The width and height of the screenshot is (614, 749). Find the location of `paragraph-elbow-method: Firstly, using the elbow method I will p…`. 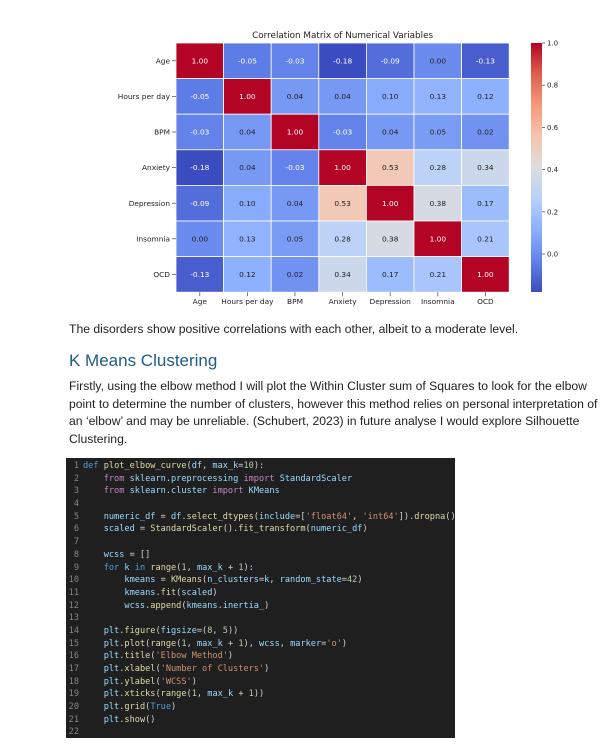

paragraph-elbow-method: Firstly, using the elbow method I will p… is located at coordinates (333, 412).